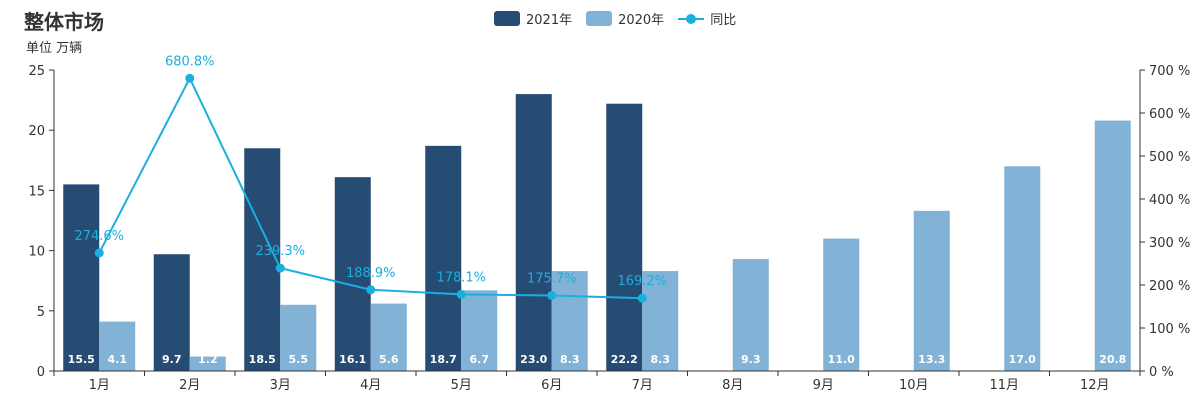  What do you see at coordinates (389, 359) in the screenshot?
I see `bar-label-2020: 5.6` at bounding box center [389, 359].